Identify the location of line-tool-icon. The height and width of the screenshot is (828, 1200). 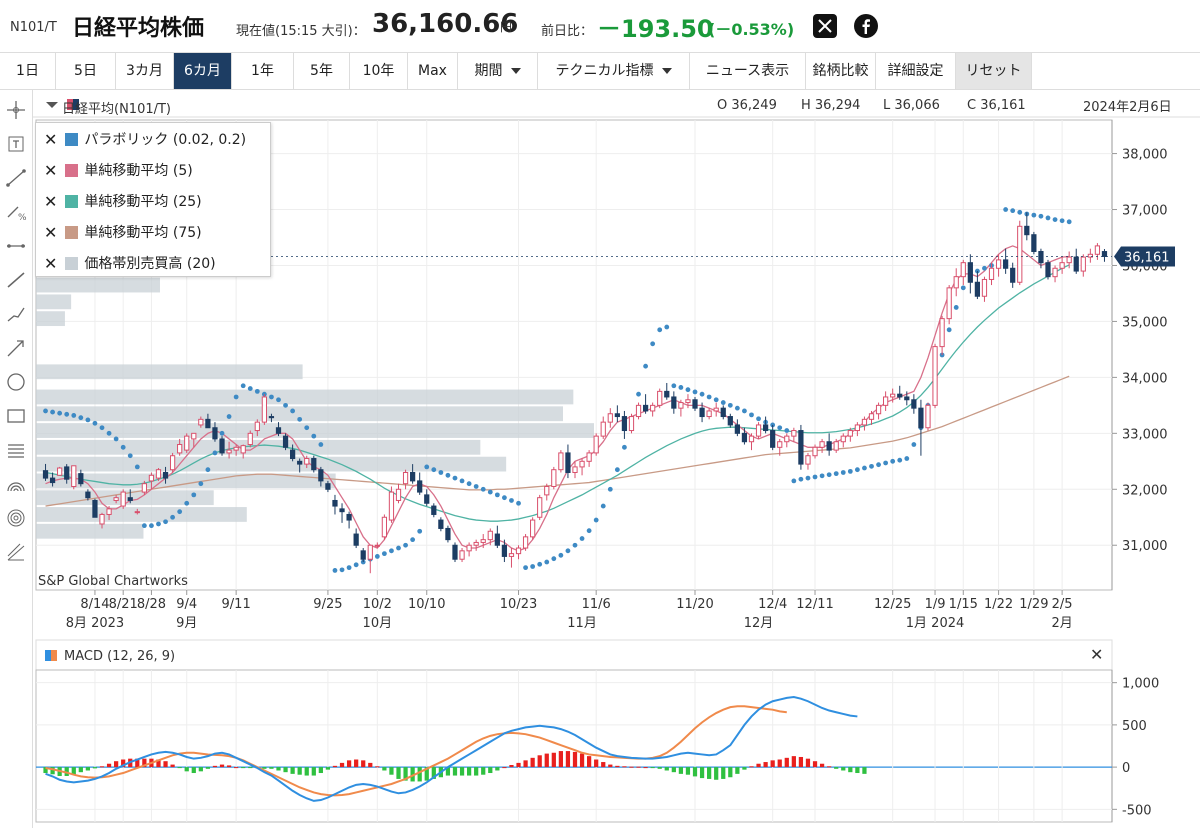
(16, 178).